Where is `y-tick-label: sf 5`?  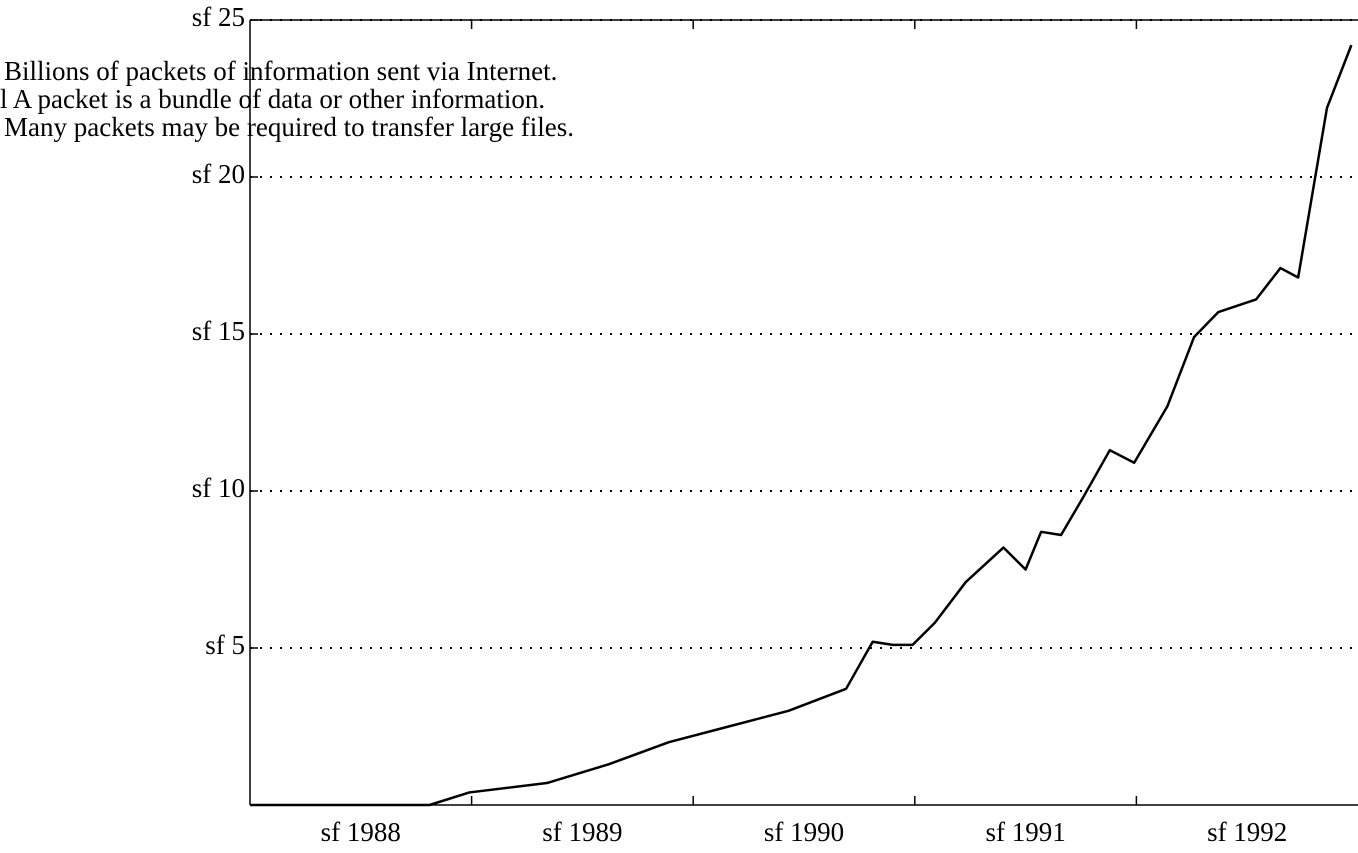
y-tick-label: sf 5 is located at coordinates (225, 645).